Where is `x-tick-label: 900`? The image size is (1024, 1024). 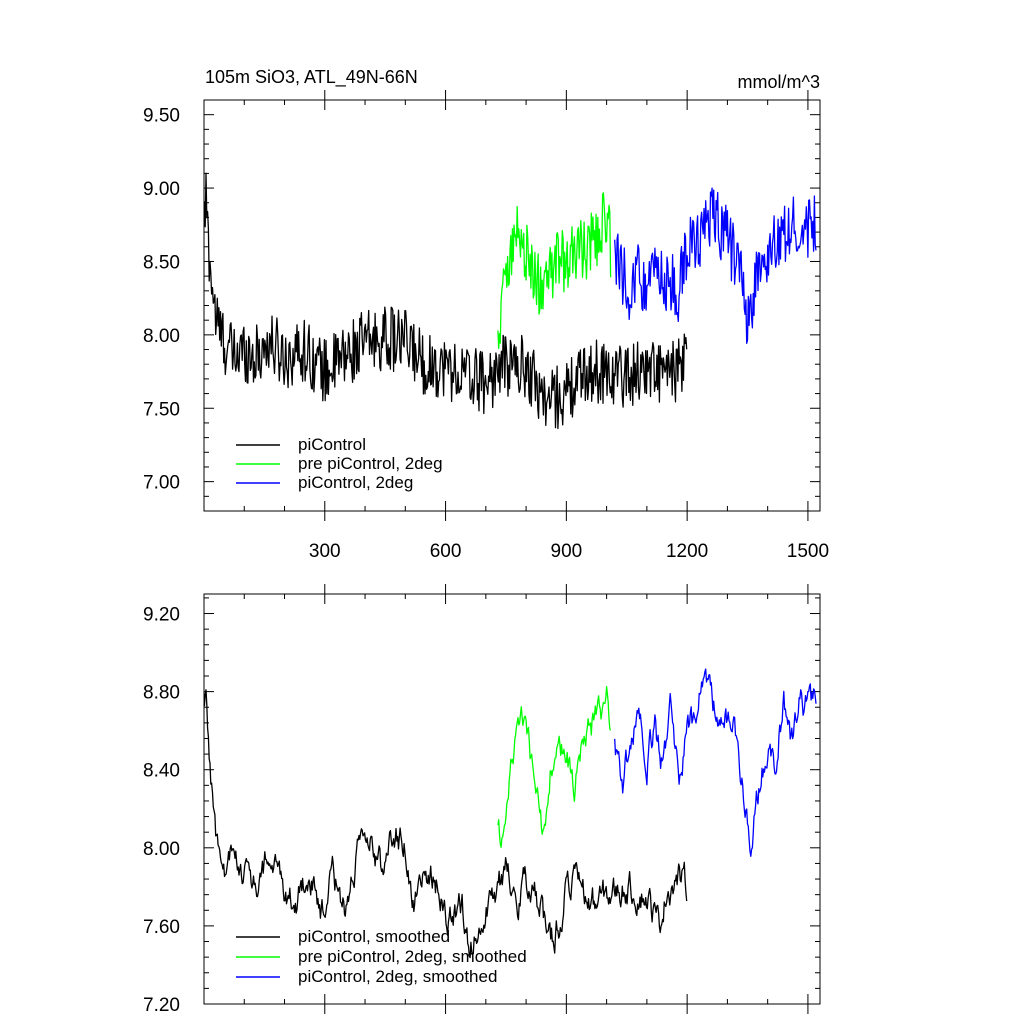 x-tick-label: 900 is located at coordinates (567, 551).